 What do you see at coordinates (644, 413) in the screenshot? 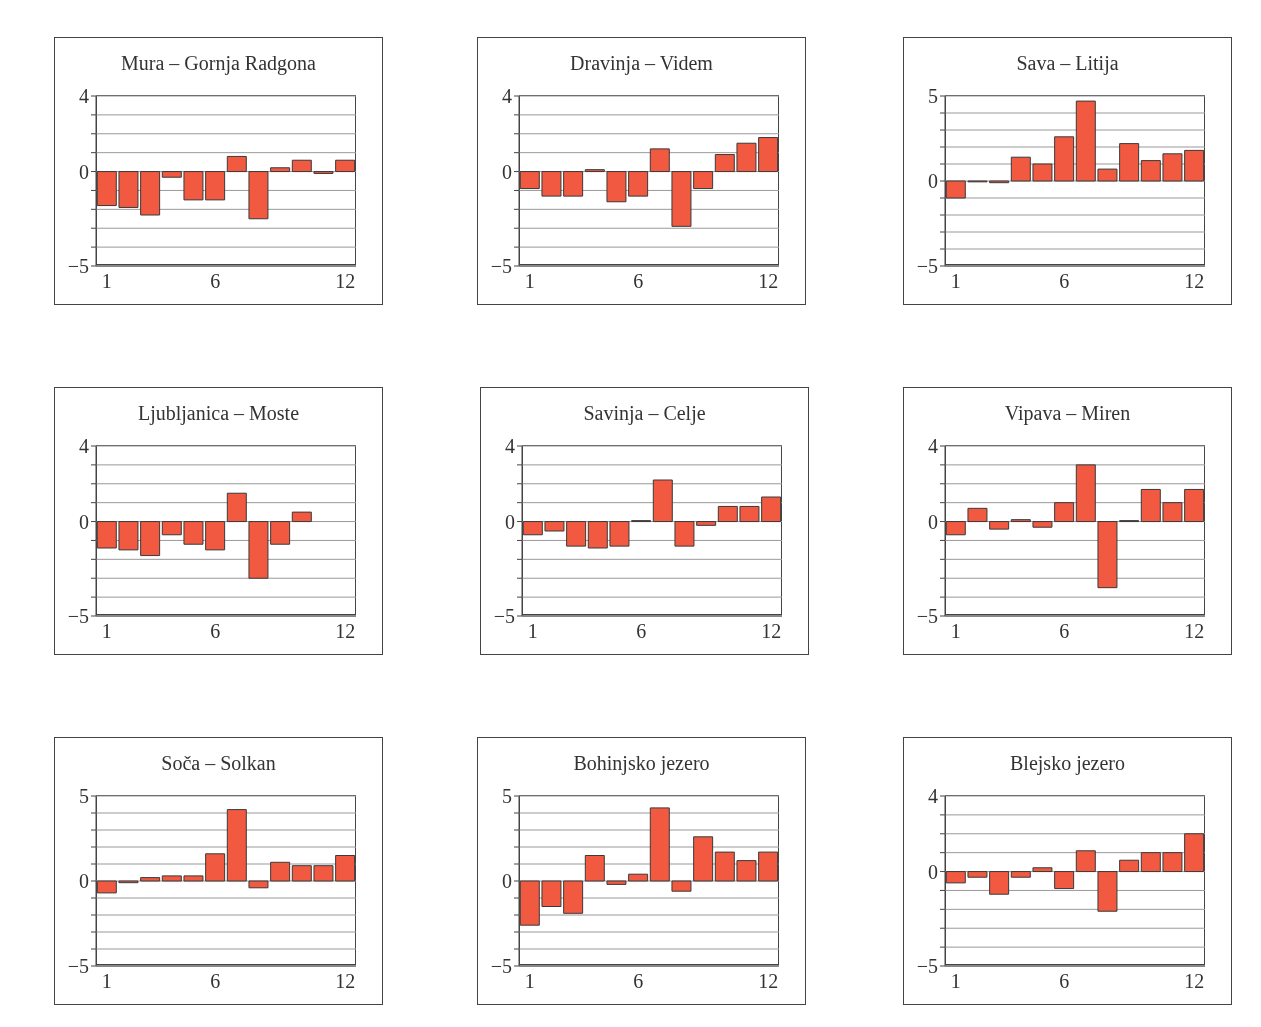
I see `chart-title: Savinja – Celje` at bounding box center [644, 413].